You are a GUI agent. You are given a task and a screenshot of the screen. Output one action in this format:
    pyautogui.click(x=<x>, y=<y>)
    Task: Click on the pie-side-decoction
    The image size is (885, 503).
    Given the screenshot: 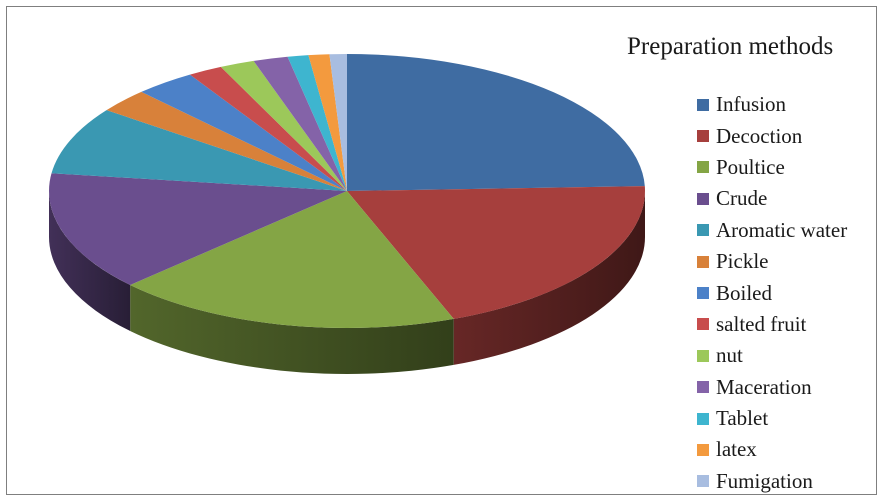 What is the action you would take?
    pyautogui.click(x=549, y=278)
    